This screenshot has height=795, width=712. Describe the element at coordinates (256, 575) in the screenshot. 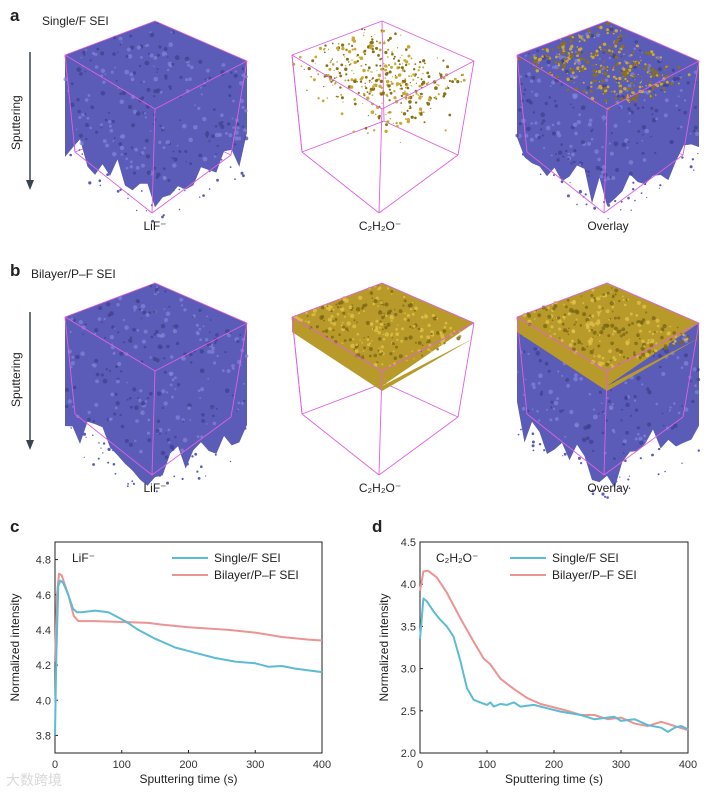

I see `legend-label: Bilayer/P–F SEI` at that location.